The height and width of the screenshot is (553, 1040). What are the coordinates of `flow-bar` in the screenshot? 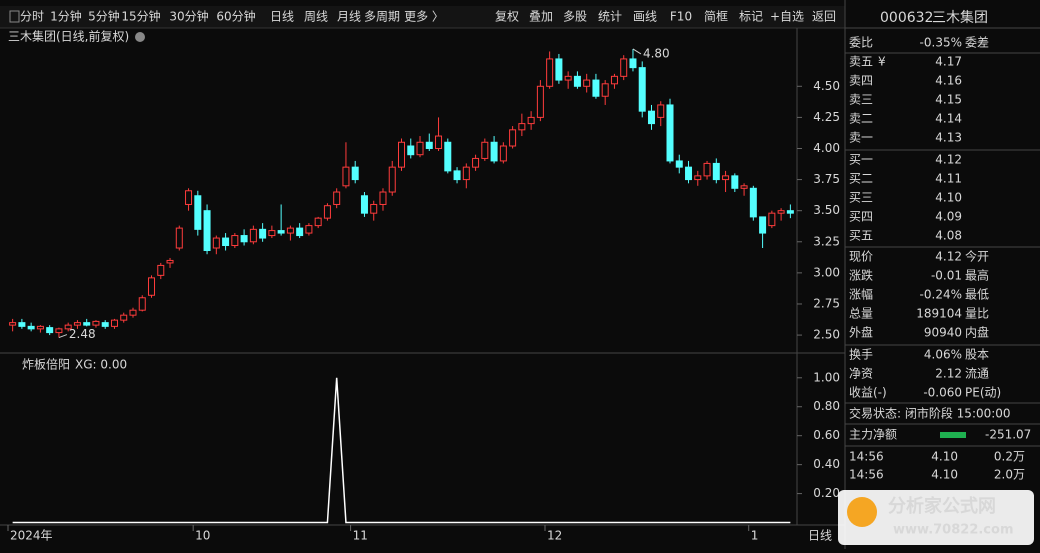 It's located at (953, 435).